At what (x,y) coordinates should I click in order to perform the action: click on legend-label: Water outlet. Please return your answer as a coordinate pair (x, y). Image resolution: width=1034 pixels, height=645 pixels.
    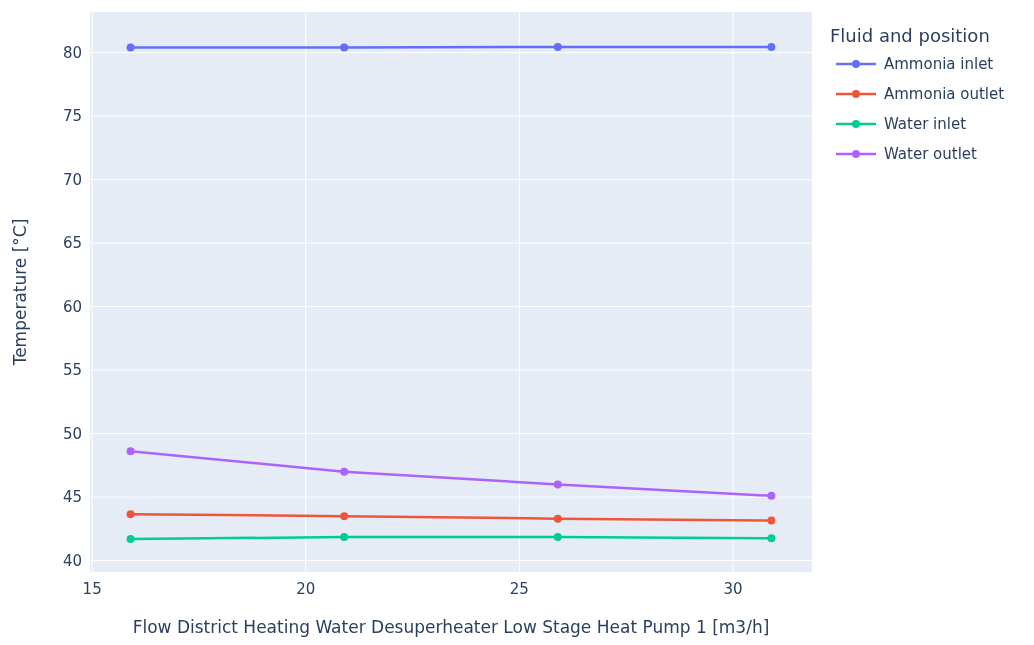
    Looking at the image, I should click on (931, 154).